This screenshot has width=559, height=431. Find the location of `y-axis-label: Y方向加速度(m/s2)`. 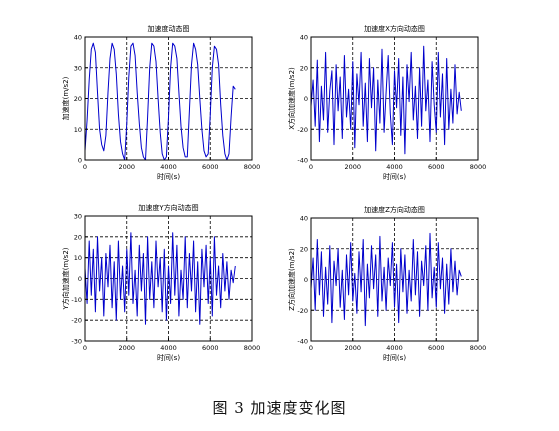

y-axis-label: Y方向加速度(m/s2) is located at coordinates (65, 278).